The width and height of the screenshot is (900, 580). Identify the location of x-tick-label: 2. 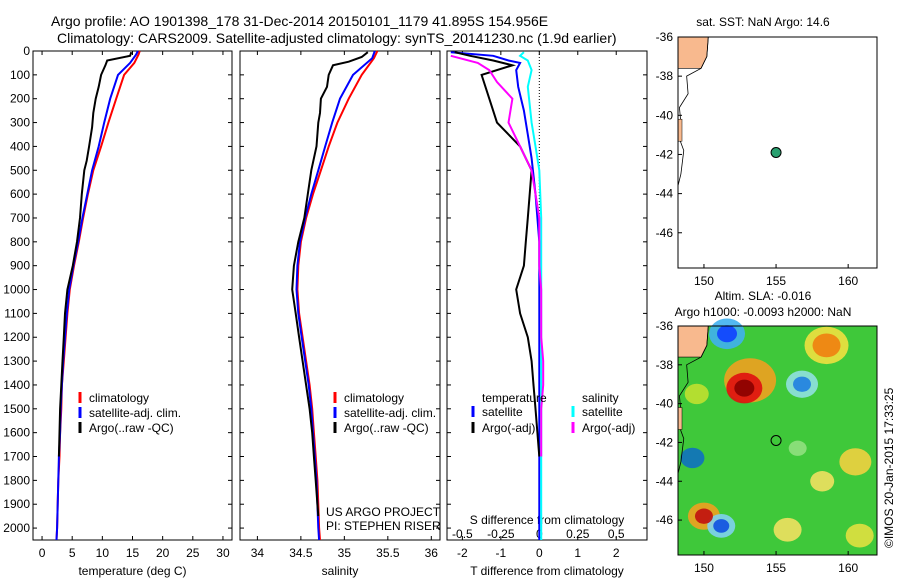
(616, 553).